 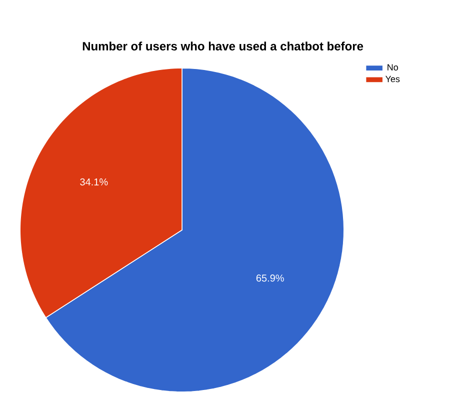 I want to click on legend-label: No, so click(x=393, y=67).